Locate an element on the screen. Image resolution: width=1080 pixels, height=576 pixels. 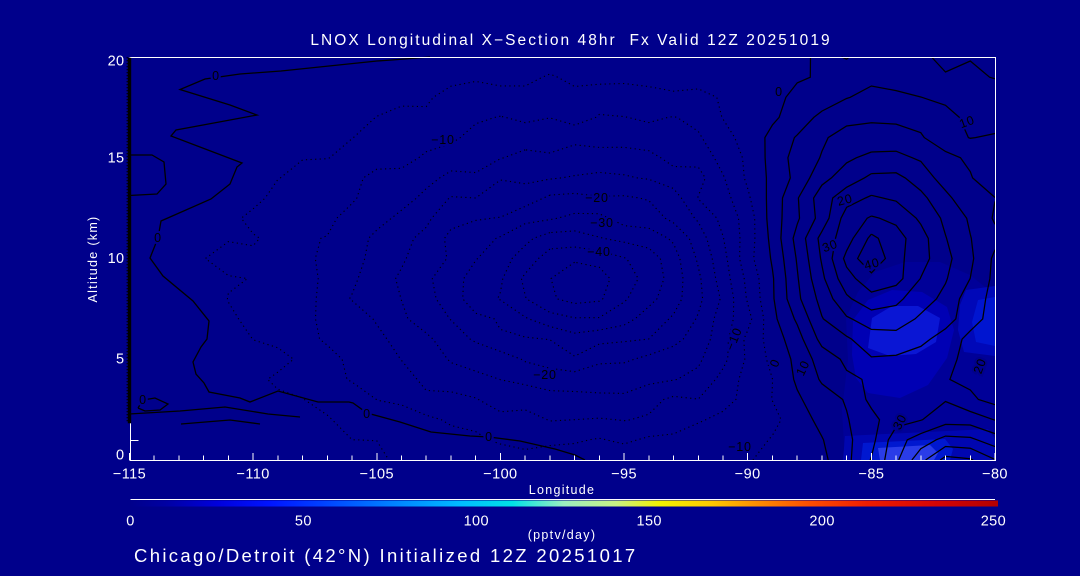
svg-text: 250 is located at coordinates (993, 522).